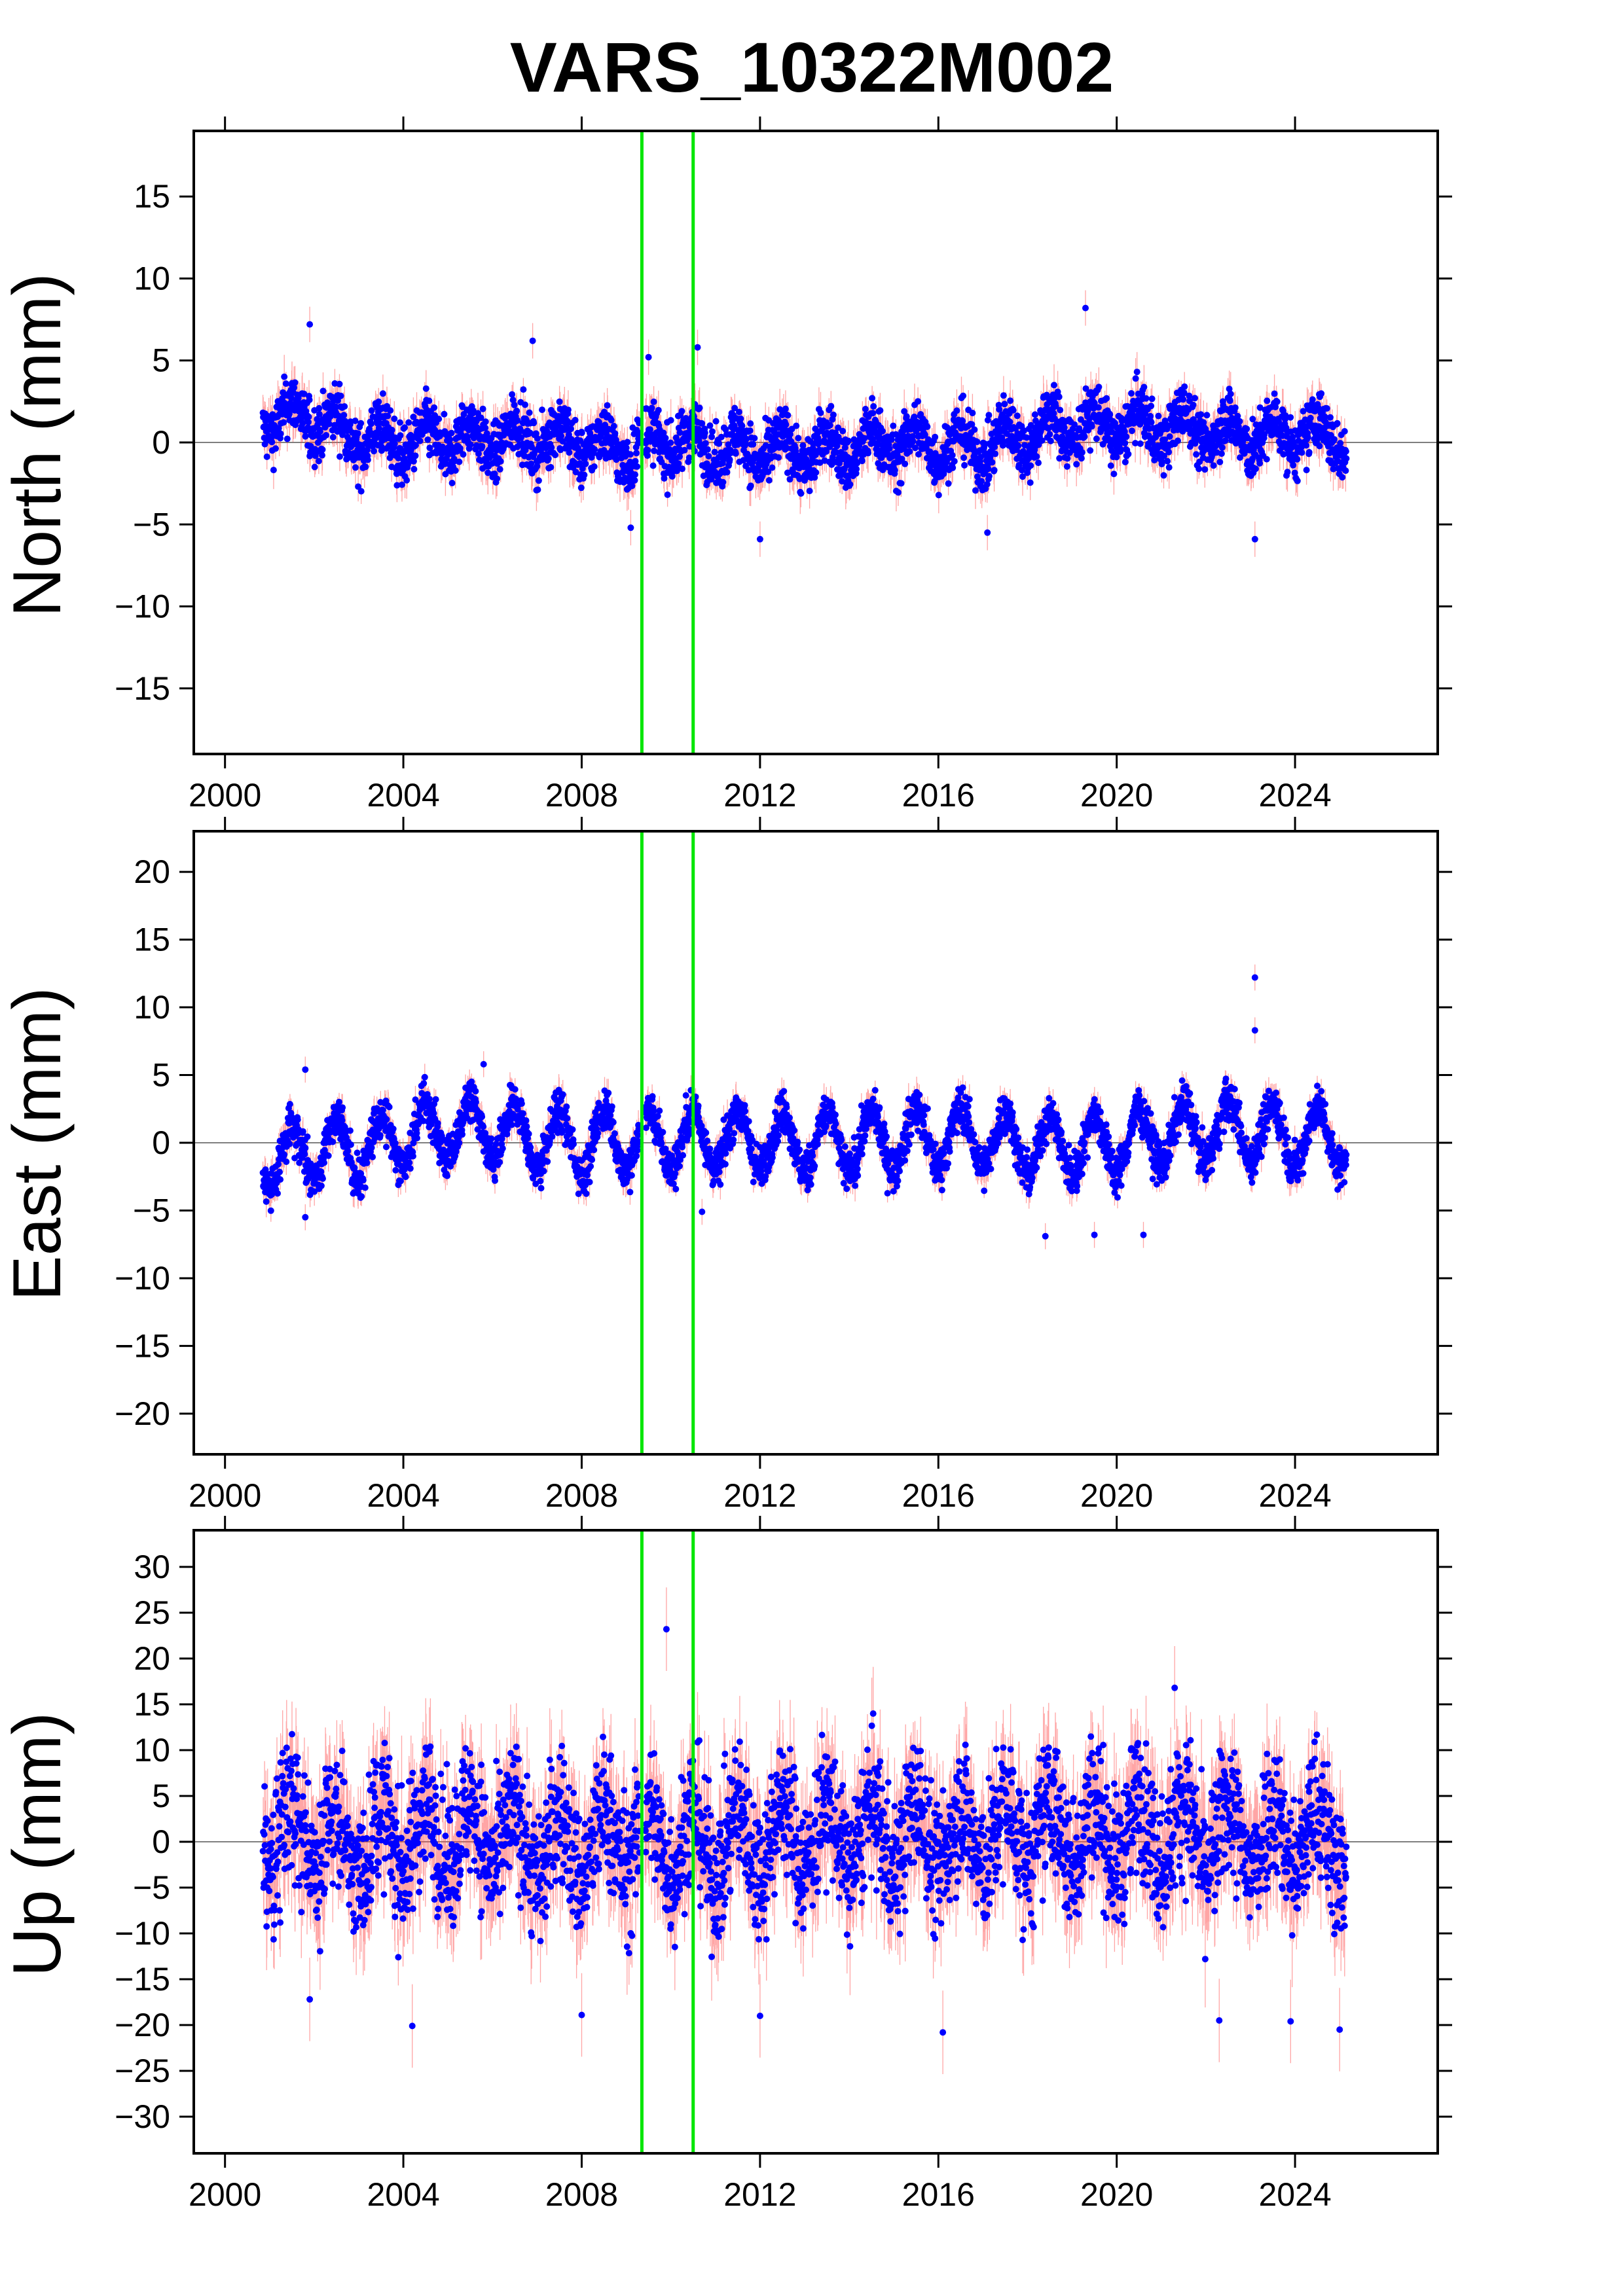 The image size is (1623, 2296). What do you see at coordinates (142, 688) in the screenshot?
I see `y-tick-label: −15` at bounding box center [142, 688].